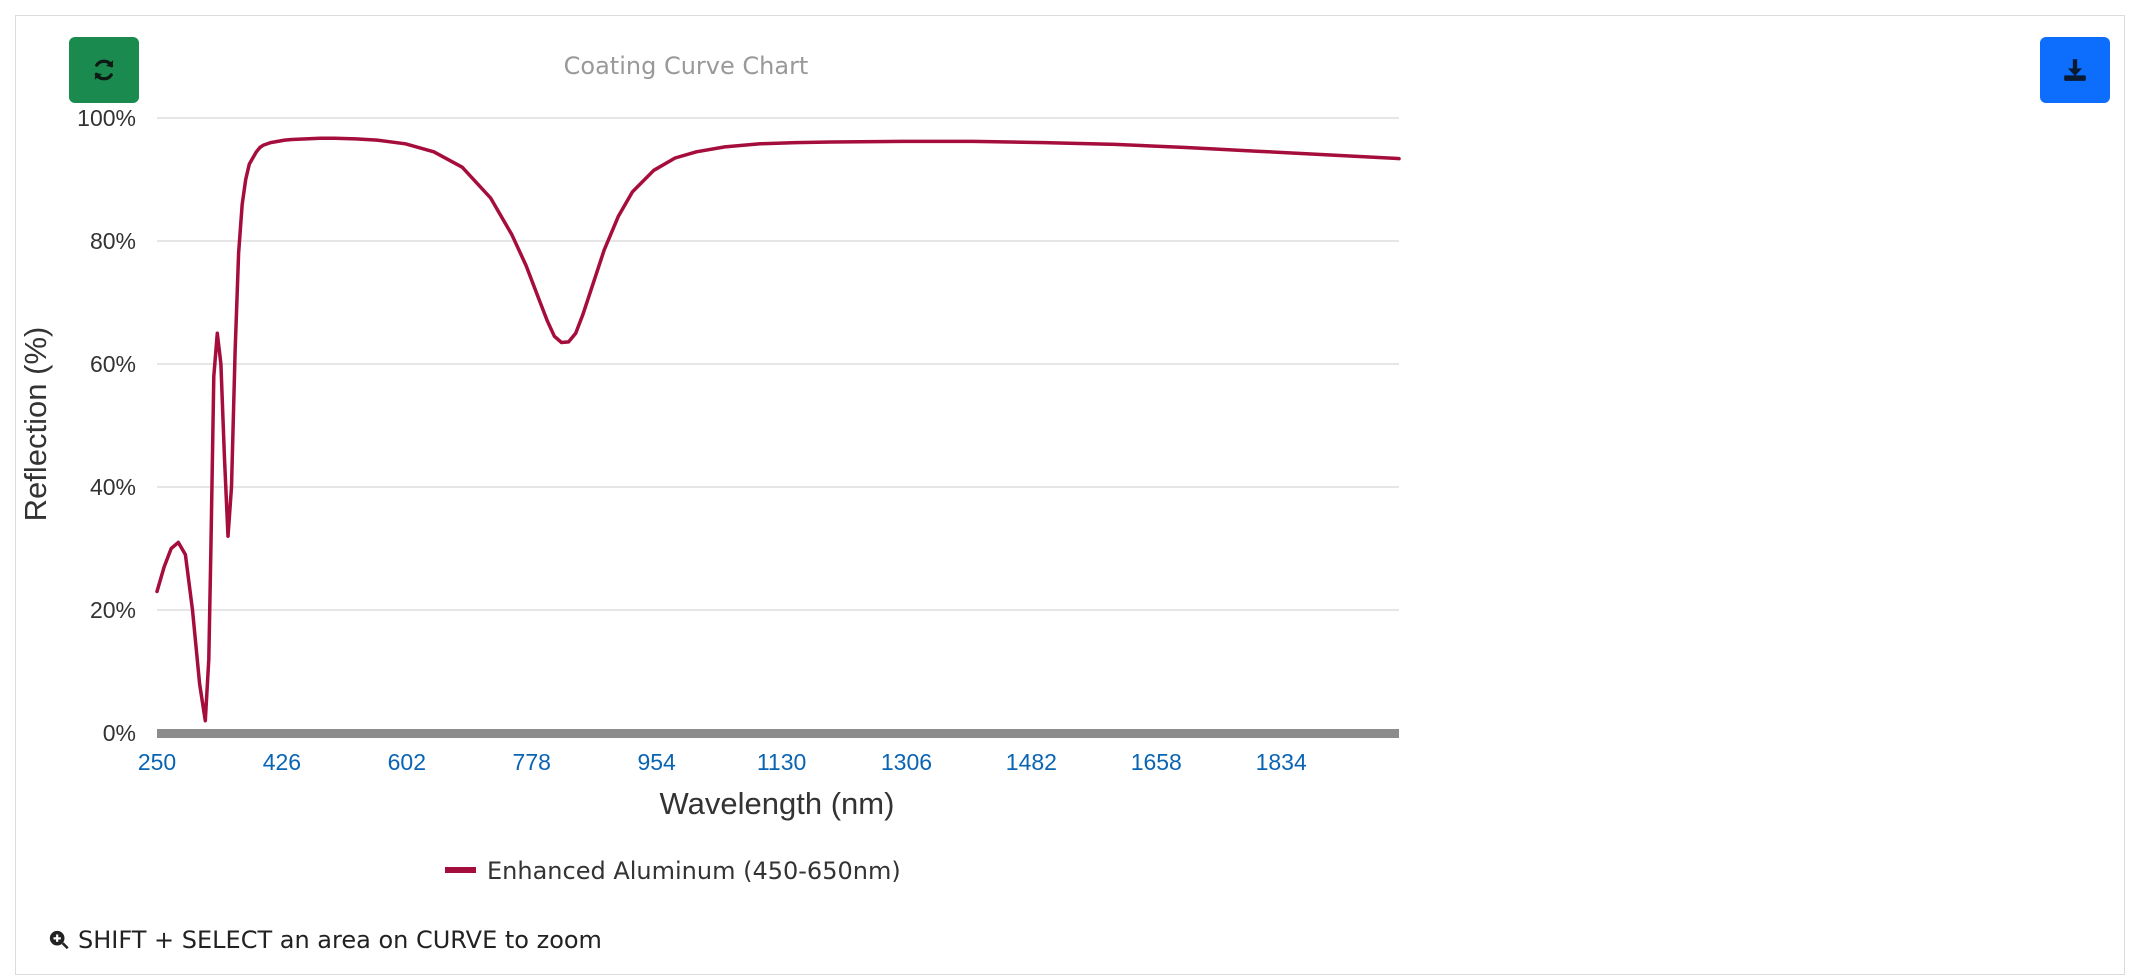 Image resolution: width=2141 pixels, height=975 pixels. Describe the element at coordinates (113, 487) in the screenshot. I see `y-tick-label: 40%` at that location.